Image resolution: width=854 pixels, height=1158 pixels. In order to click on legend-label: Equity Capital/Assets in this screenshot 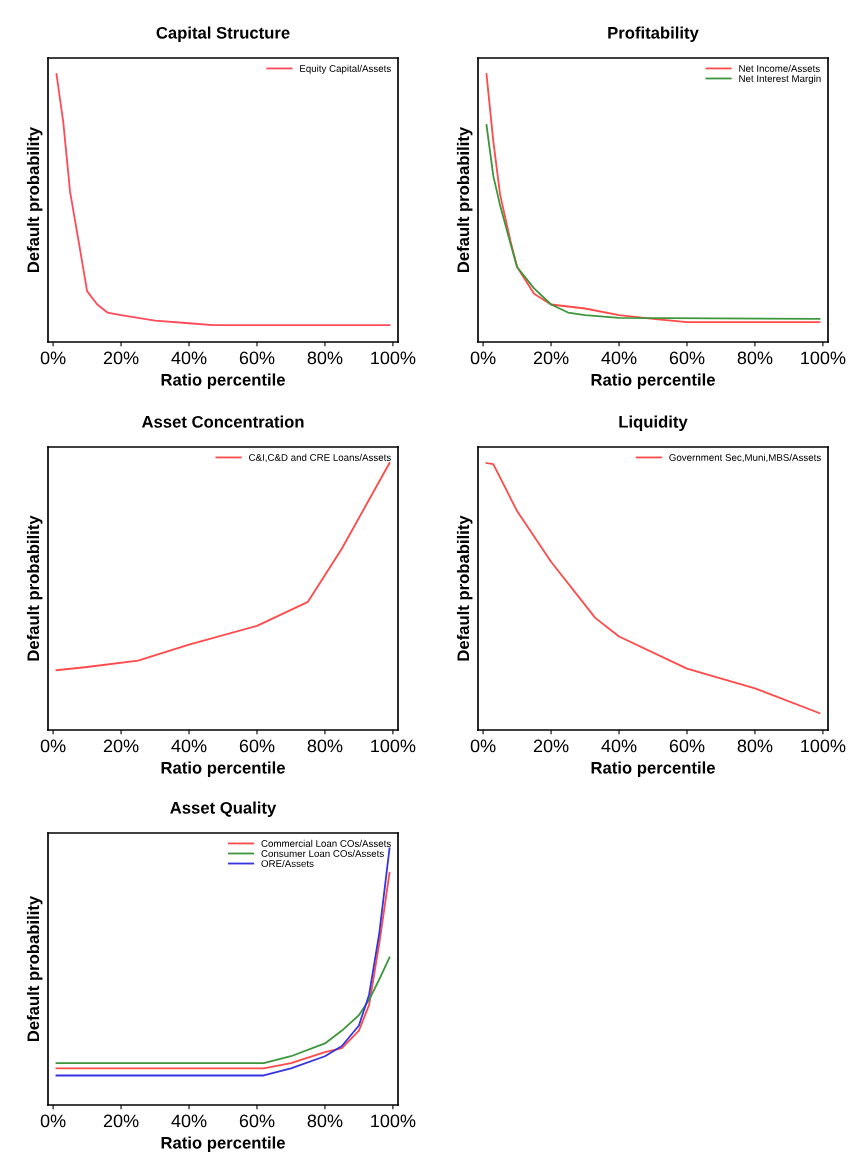, I will do `click(345, 69)`.